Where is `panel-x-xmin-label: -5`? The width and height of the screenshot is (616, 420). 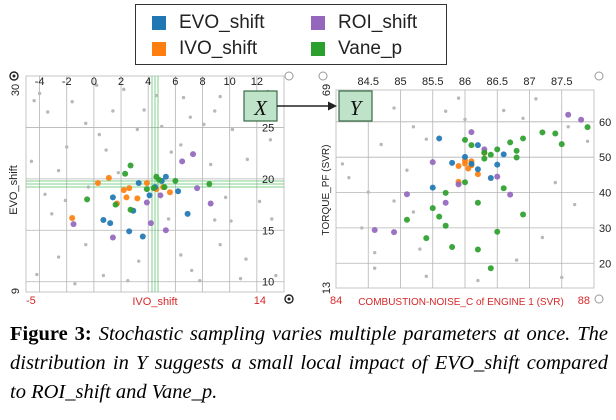
panel-x-xmin-label: -5 is located at coordinates (31, 301).